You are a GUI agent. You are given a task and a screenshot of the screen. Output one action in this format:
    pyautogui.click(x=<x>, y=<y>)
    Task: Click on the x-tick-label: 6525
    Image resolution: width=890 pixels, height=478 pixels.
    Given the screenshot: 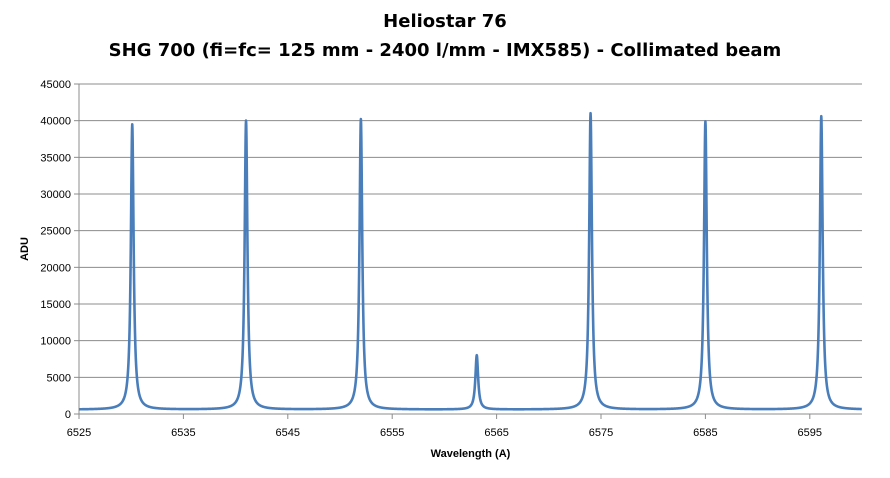 What is the action you would take?
    pyautogui.click(x=79, y=433)
    